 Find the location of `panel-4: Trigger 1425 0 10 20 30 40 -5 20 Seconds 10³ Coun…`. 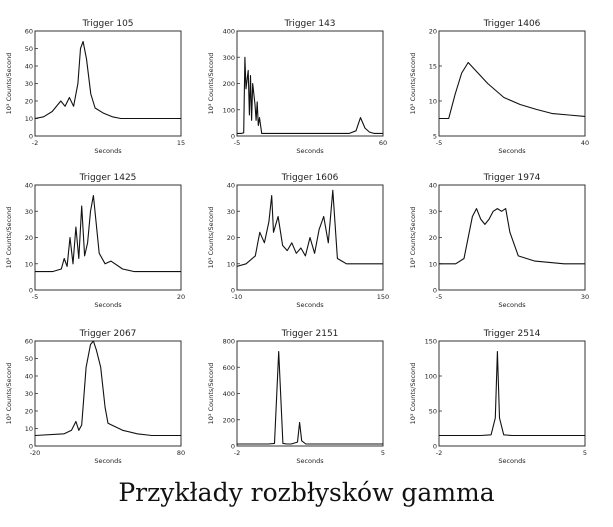

panel-4: Trigger 1425 0 10 20 30 40 -5 20 Seconds 10³ Coun… is located at coordinates (95, 241).